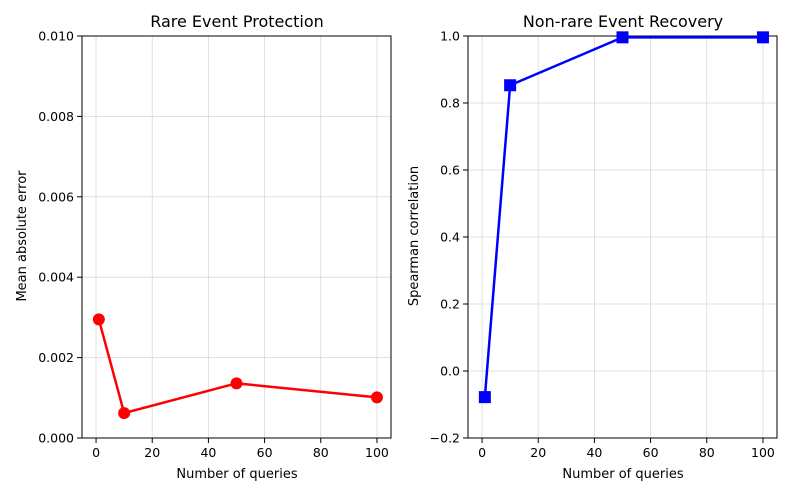 The height and width of the screenshot is (496, 793). Describe the element at coordinates (22, 236) in the screenshot. I see `y-axis-label: Mean absolute error` at that location.